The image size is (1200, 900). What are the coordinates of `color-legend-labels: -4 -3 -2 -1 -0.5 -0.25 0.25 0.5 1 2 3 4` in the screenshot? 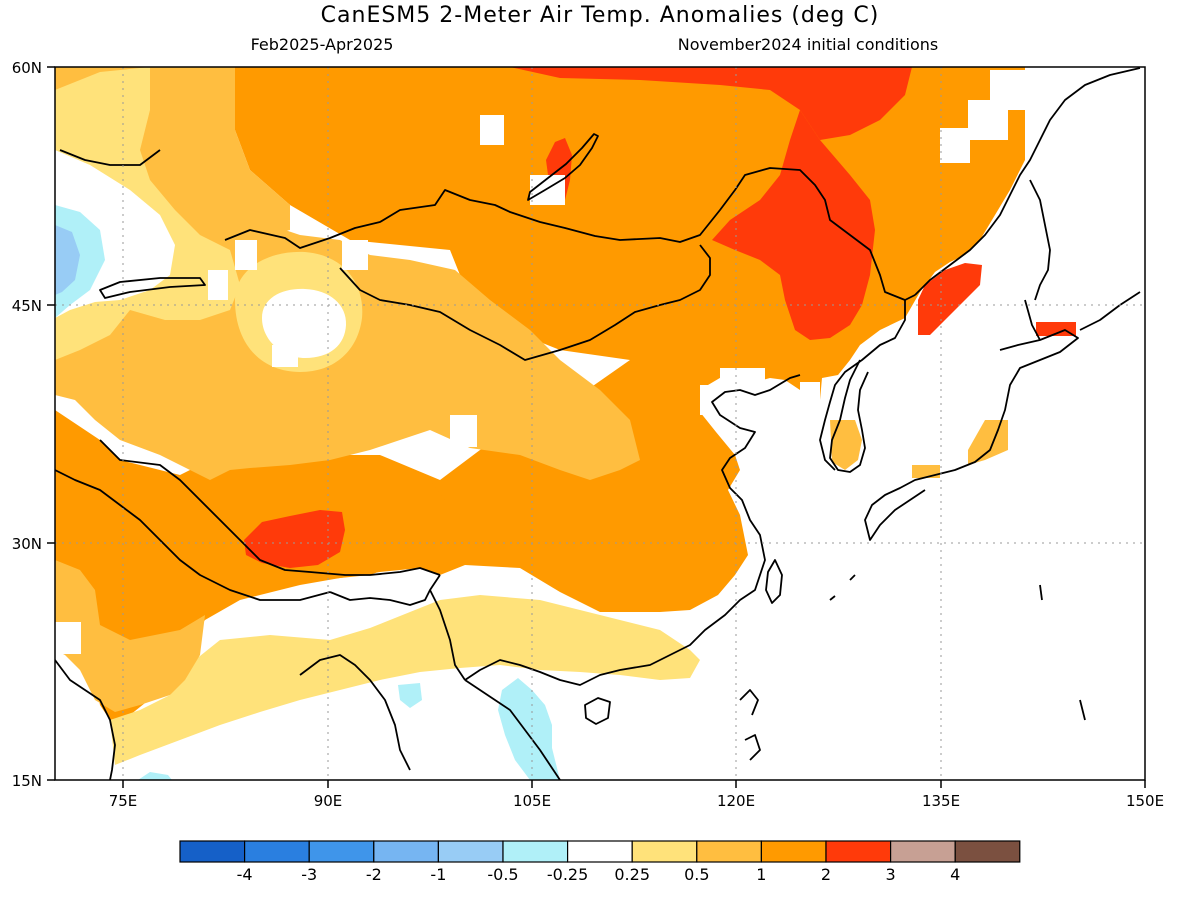 It's located at (599, 874).